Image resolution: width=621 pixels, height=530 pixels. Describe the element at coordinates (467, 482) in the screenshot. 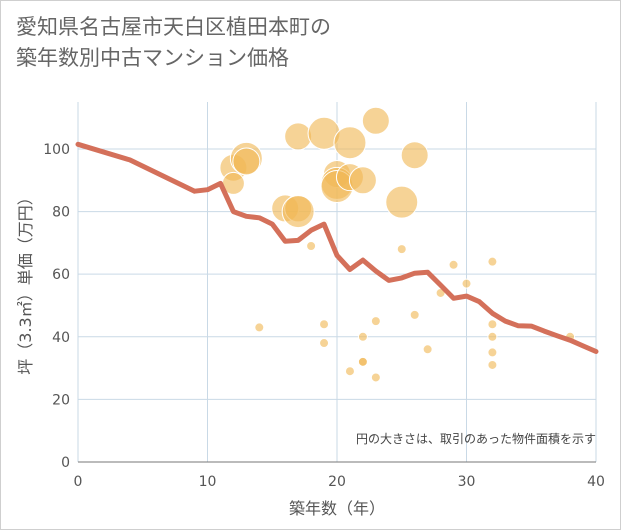

I see `x-tick-label: 30` at that location.